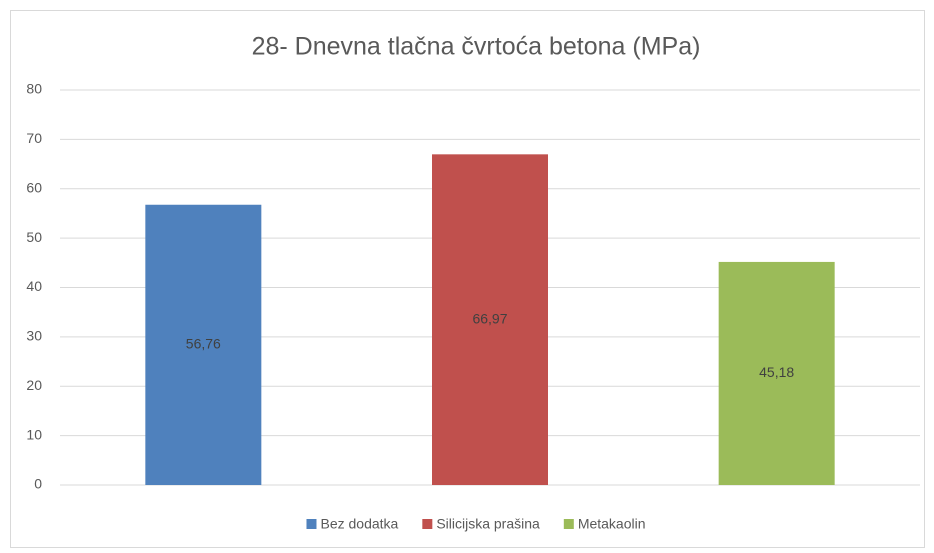 Image resolution: width=934 pixels, height=553 pixels. What do you see at coordinates (34, 286) in the screenshot?
I see `y-tick-label: 40` at bounding box center [34, 286].